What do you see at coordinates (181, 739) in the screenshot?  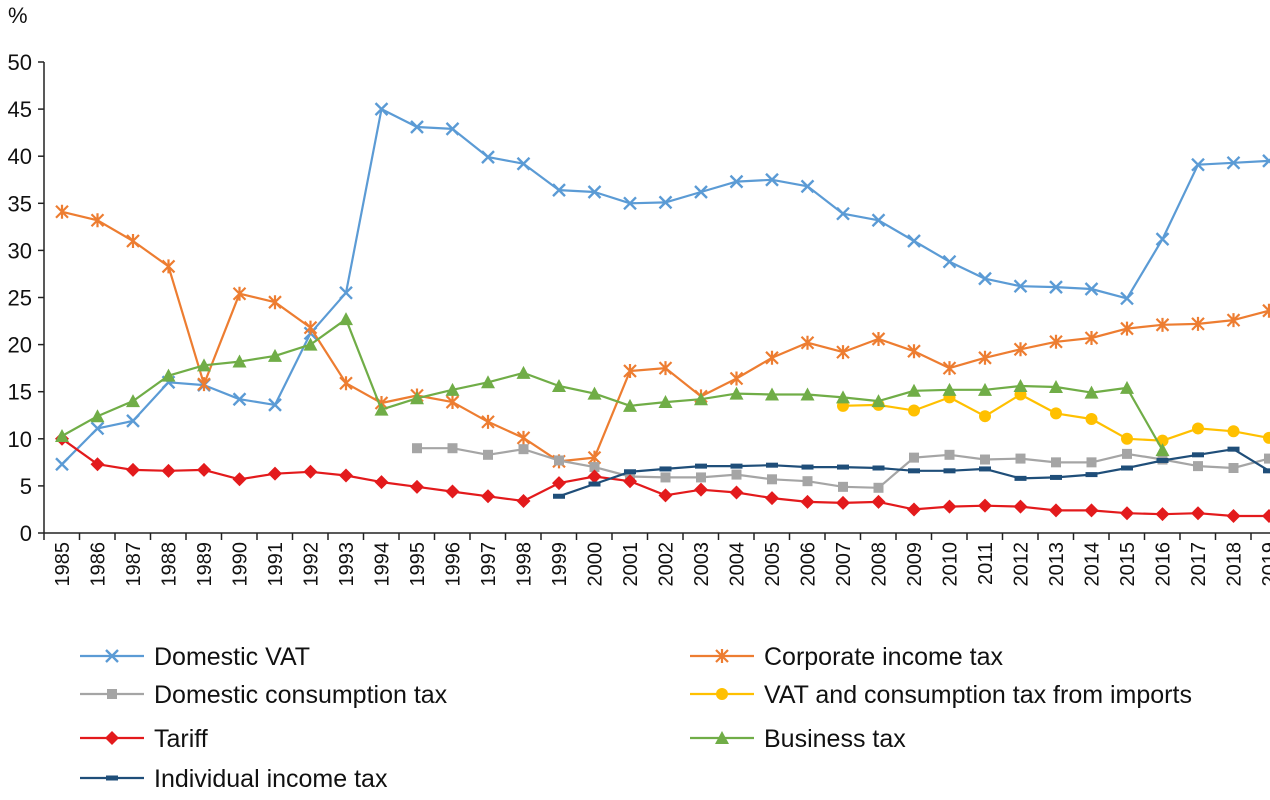 I see `legend-label: Tariff` at bounding box center [181, 739].